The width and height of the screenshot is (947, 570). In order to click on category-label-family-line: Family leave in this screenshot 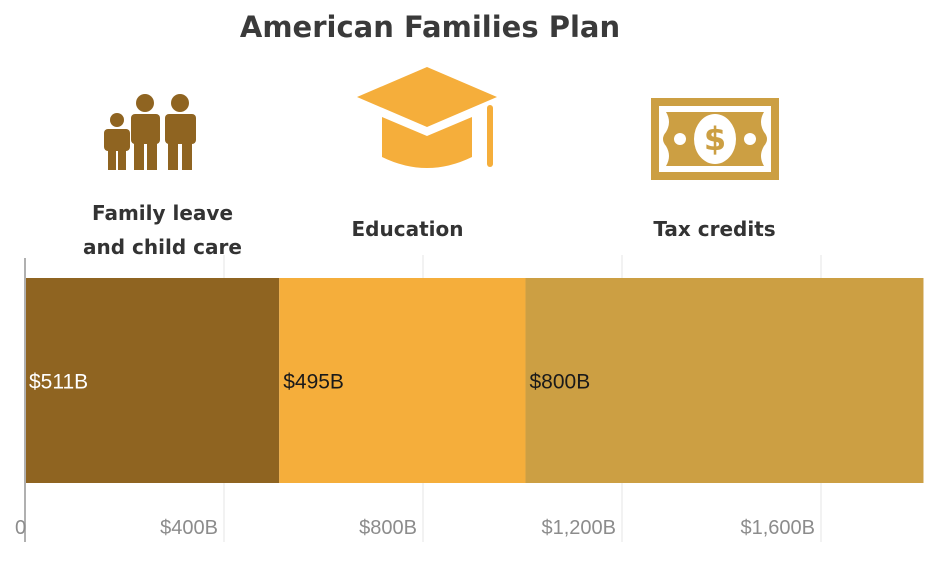, I will do `click(162, 213)`.